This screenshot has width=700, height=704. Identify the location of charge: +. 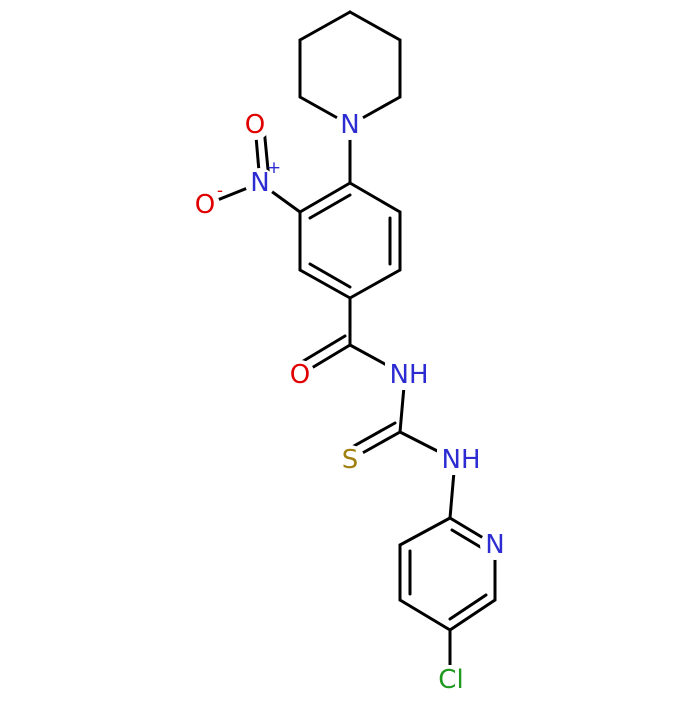
(274, 168).